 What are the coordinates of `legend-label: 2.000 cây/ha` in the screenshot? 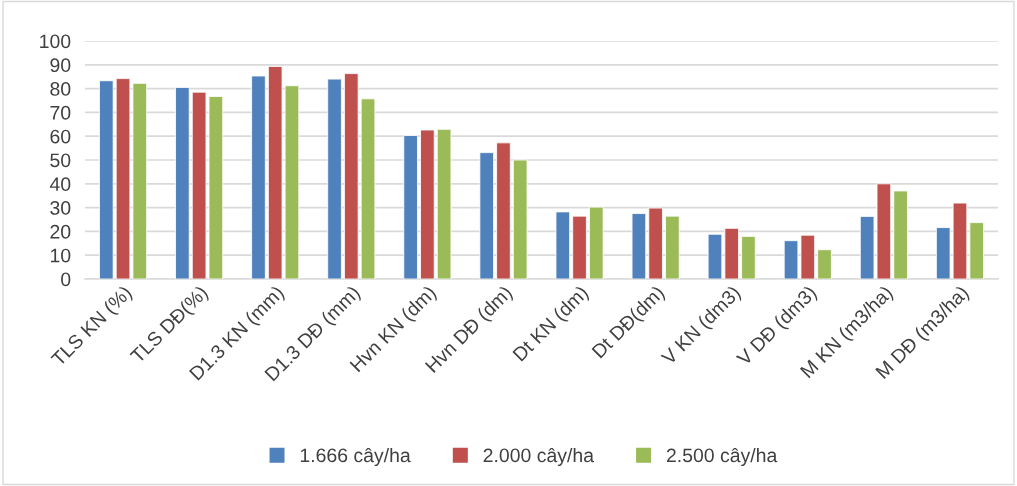 It's located at (539, 457).